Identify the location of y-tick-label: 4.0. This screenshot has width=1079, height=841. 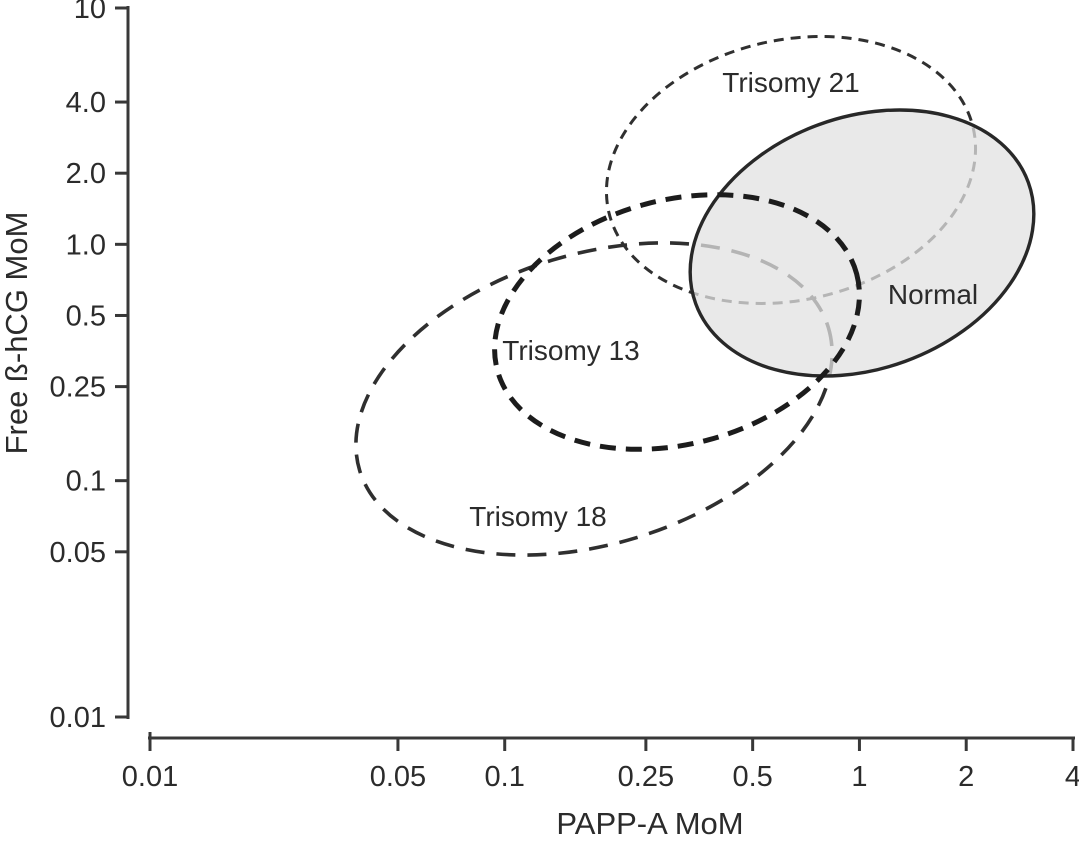
(86, 103).